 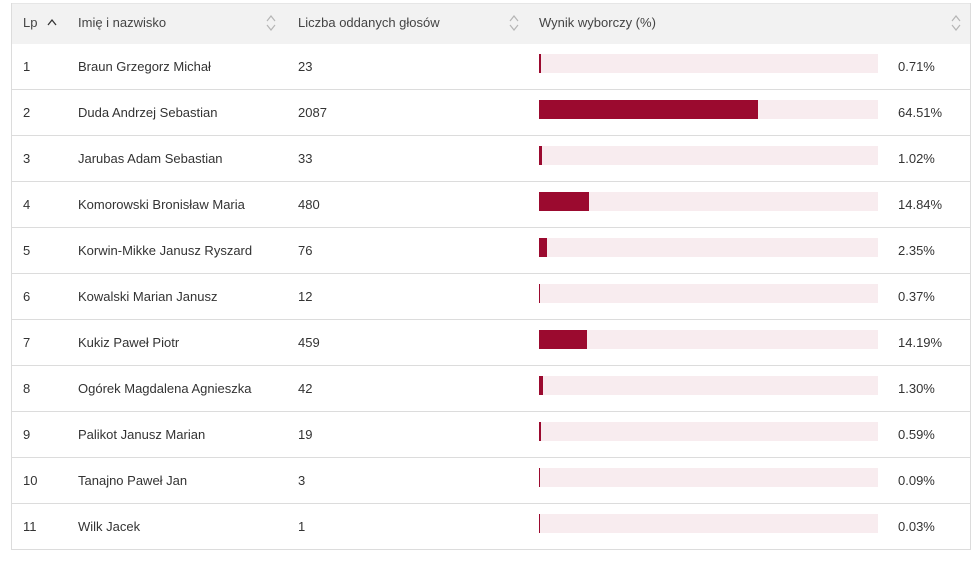 What do you see at coordinates (27, 112) in the screenshot?
I see `row-lp: 2` at bounding box center [27, 112].